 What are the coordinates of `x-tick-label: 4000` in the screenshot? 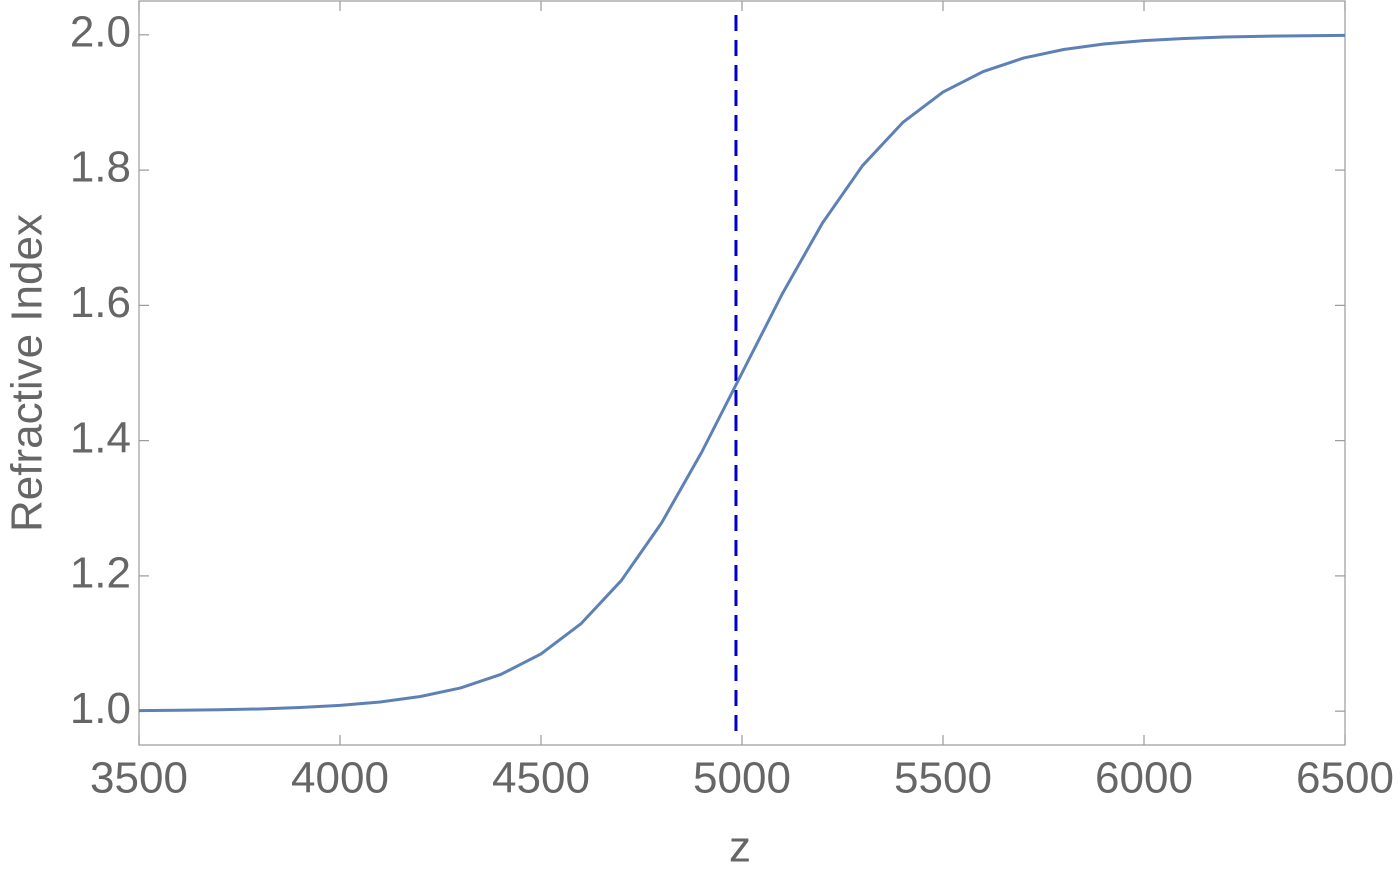 It's located at (340, 778).